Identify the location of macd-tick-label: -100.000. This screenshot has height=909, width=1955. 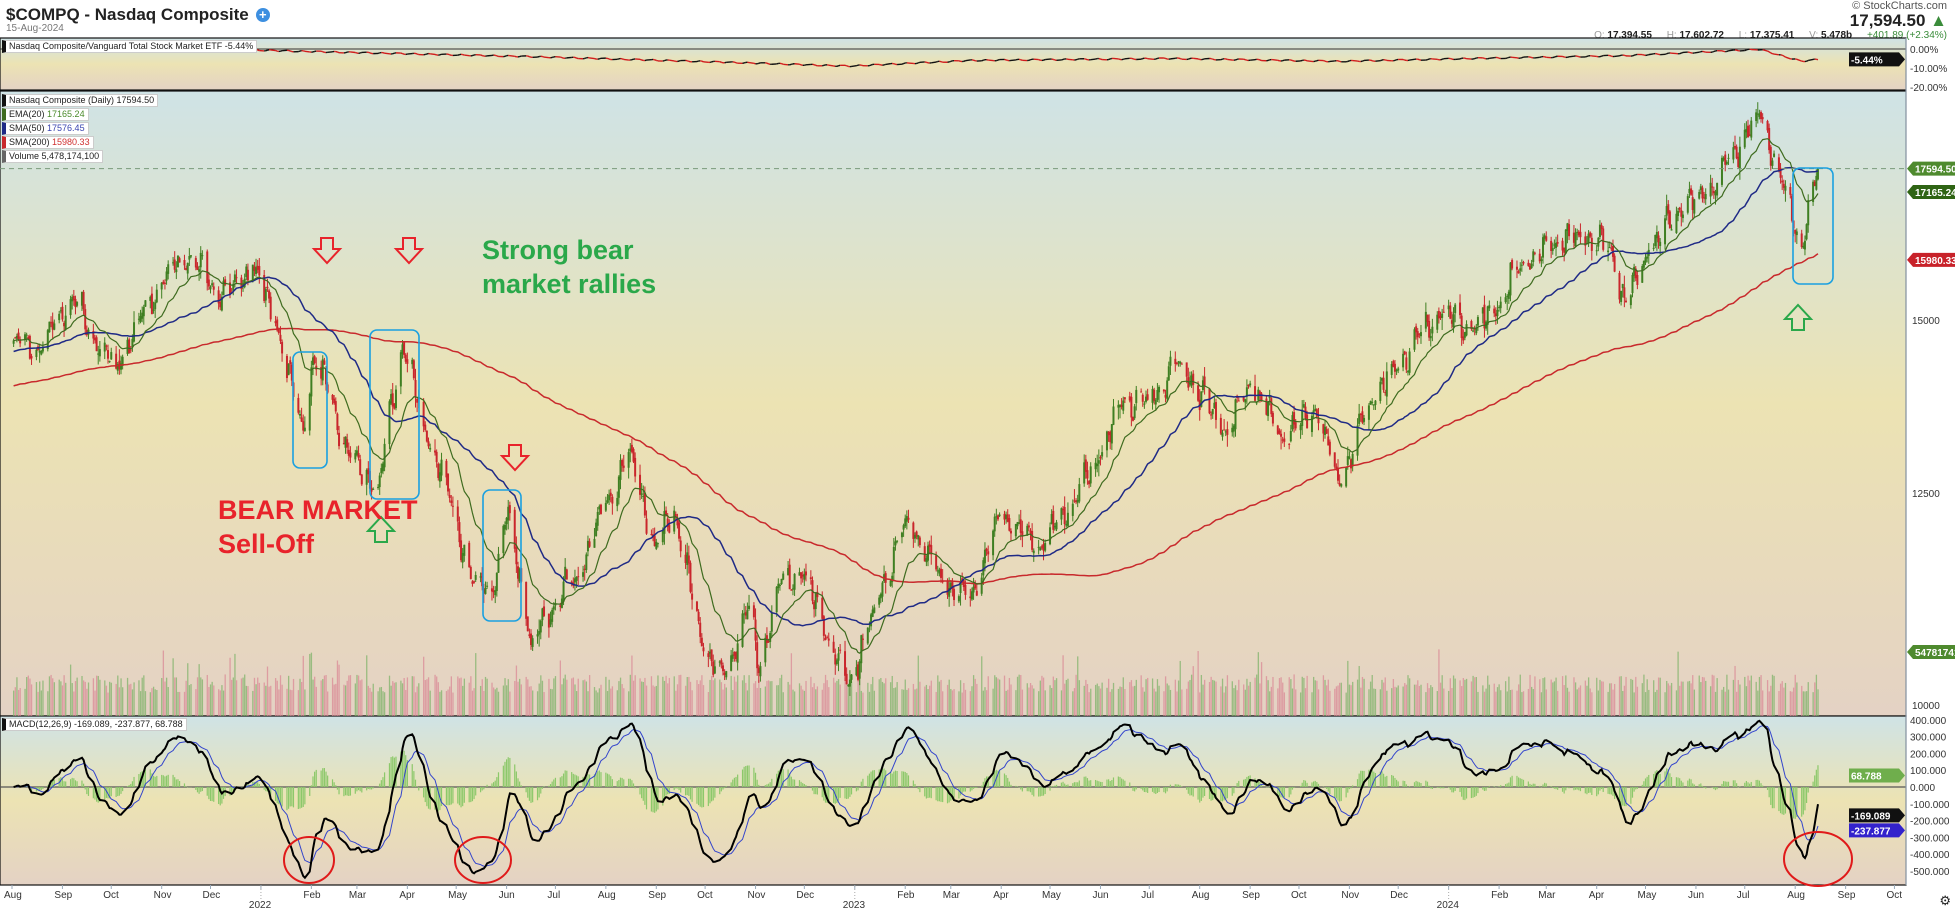
(1930, 805).